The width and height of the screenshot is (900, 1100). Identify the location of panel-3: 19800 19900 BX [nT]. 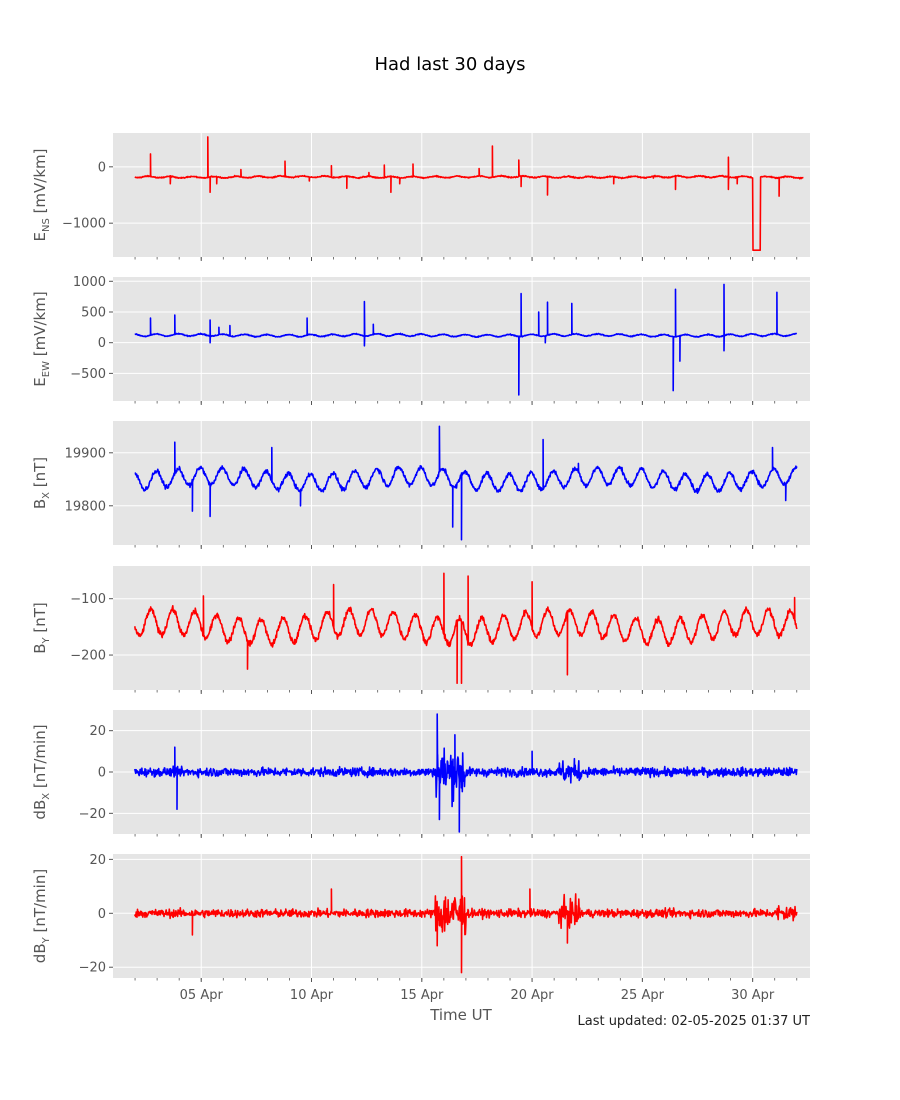
(420, 485).